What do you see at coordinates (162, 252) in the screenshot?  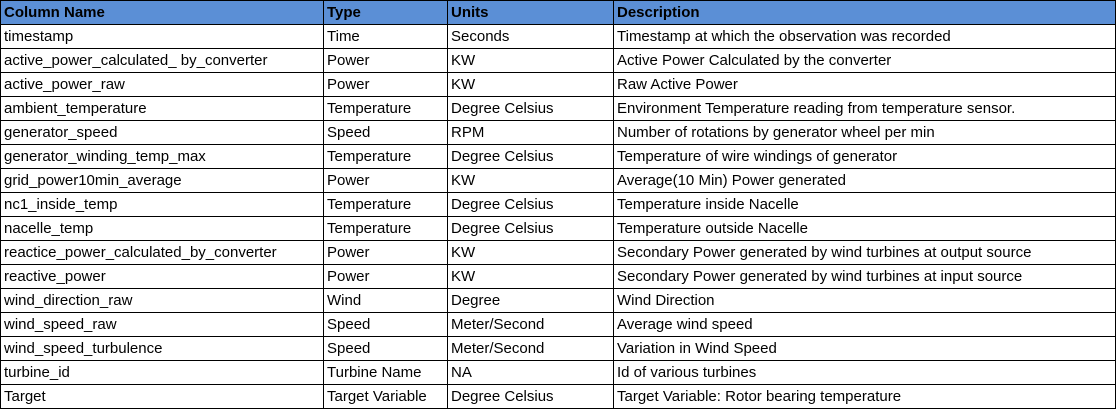 I see `cell-column-name: reactice_power_calculated_by_converter` at bounding box center [162, 252].